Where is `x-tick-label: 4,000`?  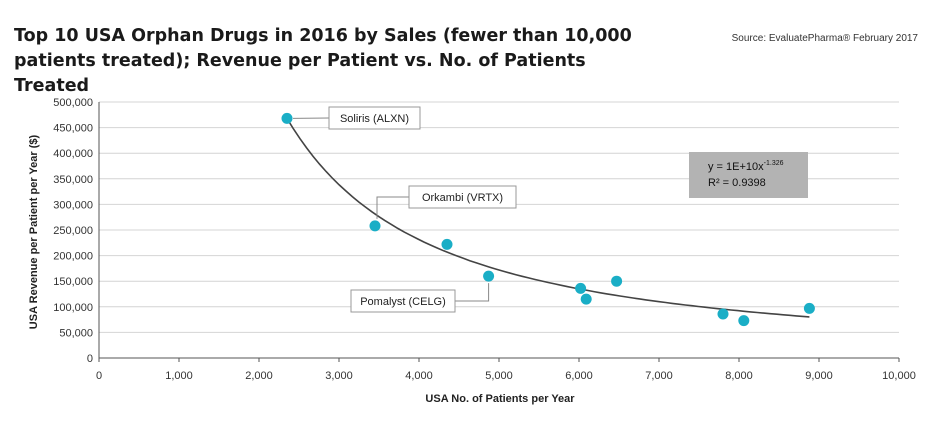
x-tick-label: 4,000 is located at coordinates (419, 376).